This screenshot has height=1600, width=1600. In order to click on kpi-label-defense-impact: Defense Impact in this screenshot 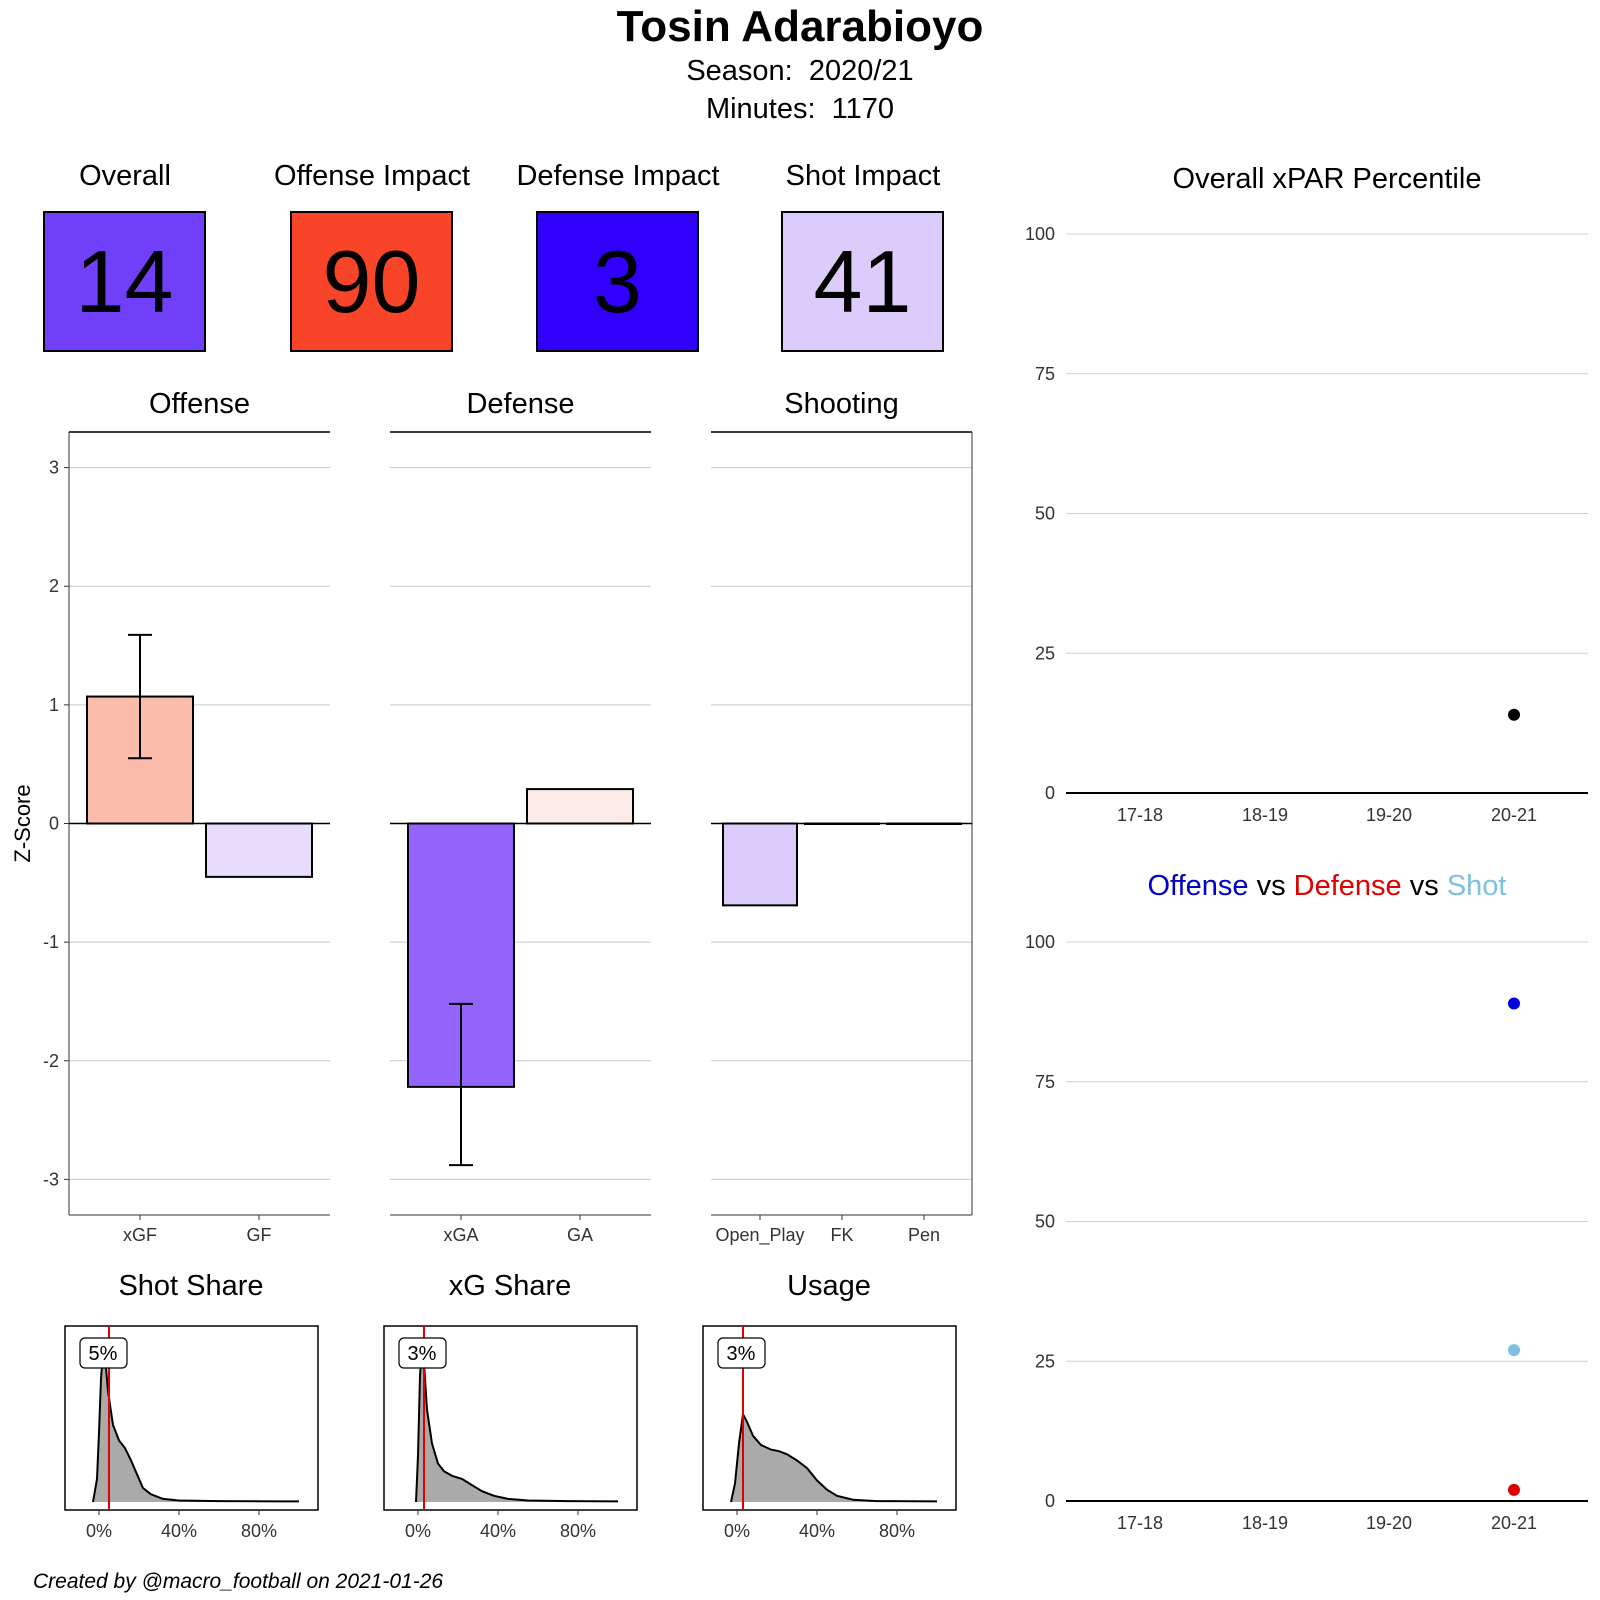, I will do `click(618, 176)`.